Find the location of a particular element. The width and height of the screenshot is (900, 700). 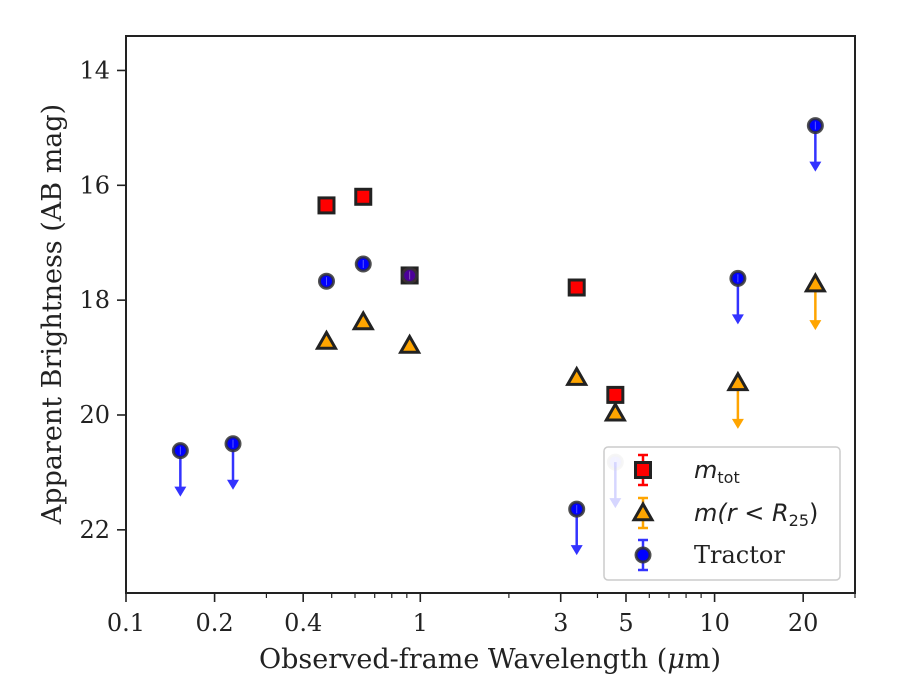

legend: mtot m(r < R25) Tractor is located at coordinates (722, 513).